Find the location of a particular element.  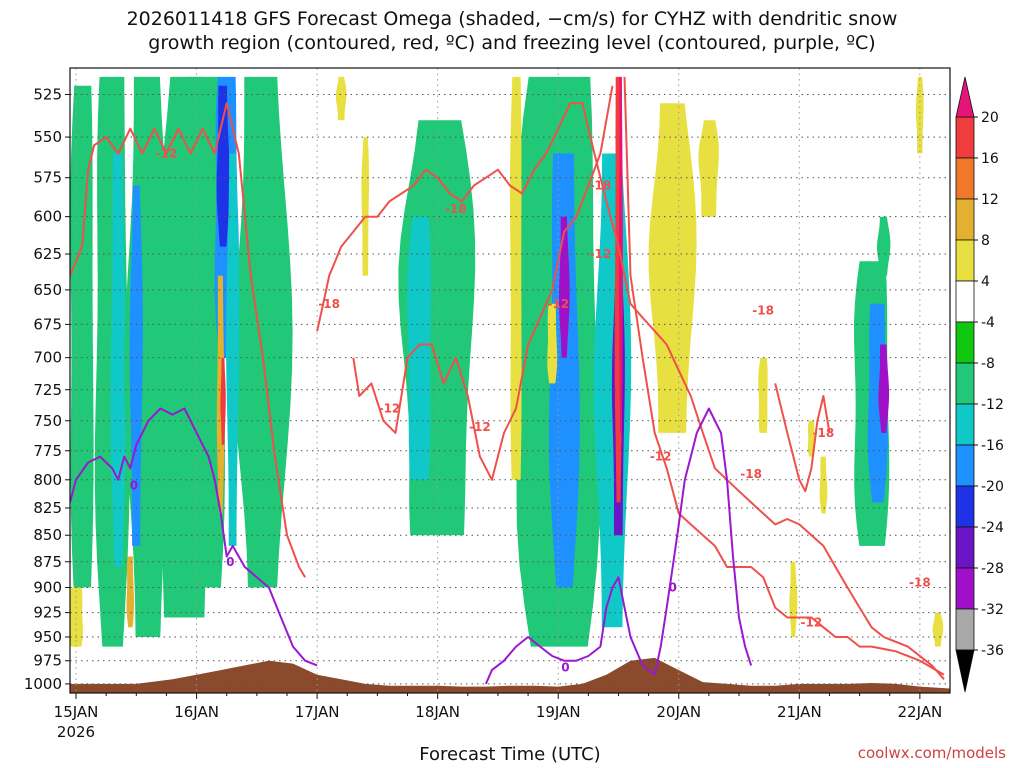

x-tick-label: 22JAN is located at coordinates (919, 712).